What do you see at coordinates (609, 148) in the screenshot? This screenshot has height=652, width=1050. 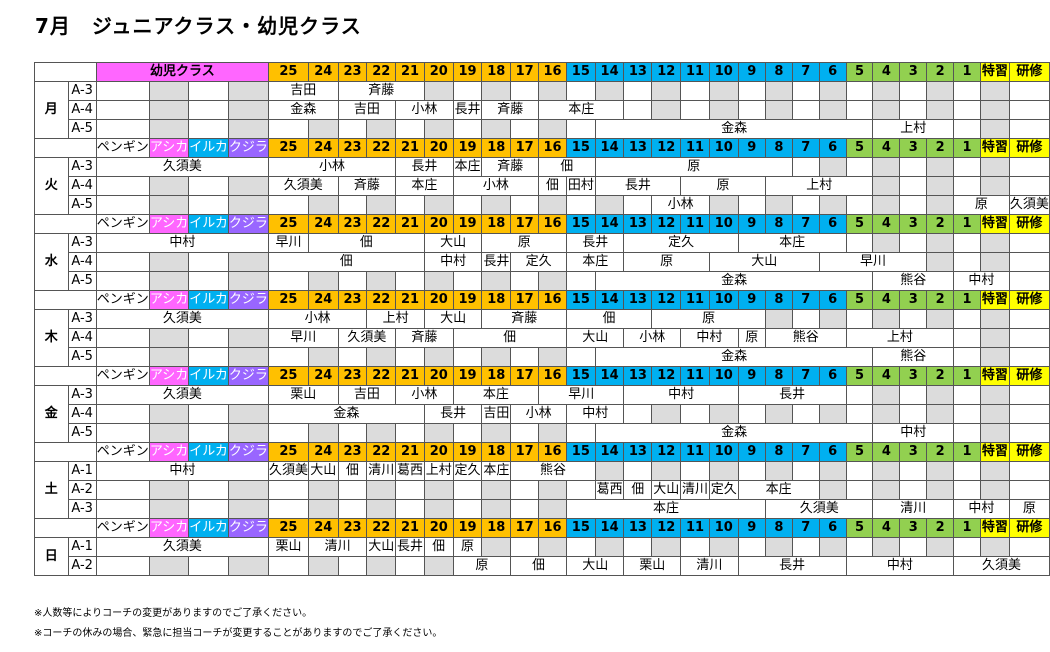 I see `column-number: 14` at bounding box center [609, 148].